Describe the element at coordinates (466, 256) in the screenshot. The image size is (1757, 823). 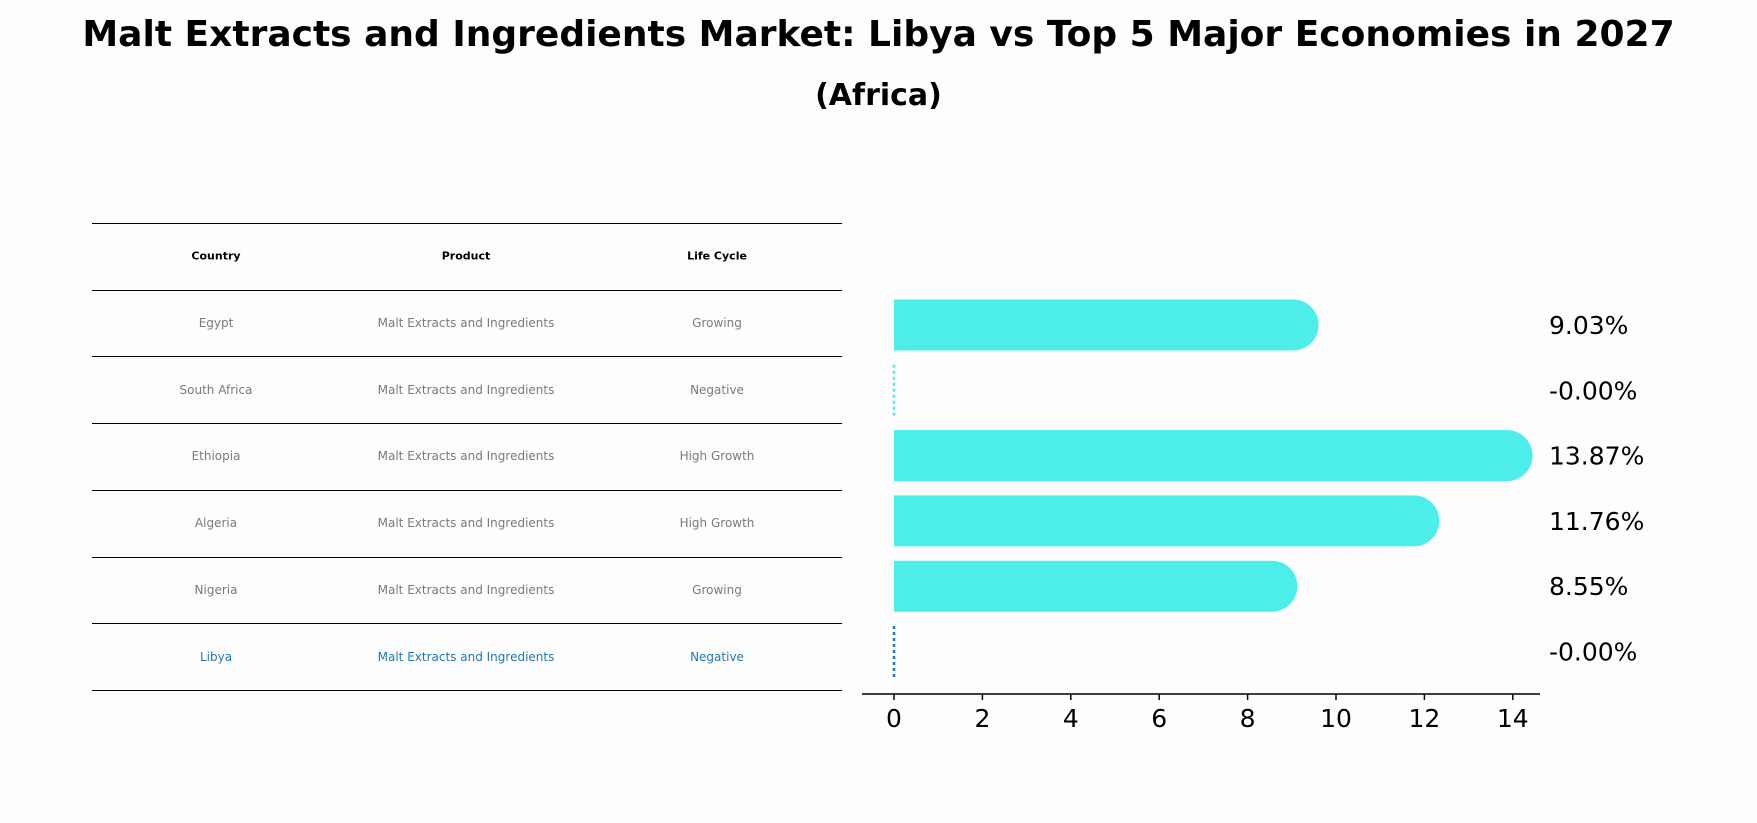
I see `table-header-cell: Product` at that location.